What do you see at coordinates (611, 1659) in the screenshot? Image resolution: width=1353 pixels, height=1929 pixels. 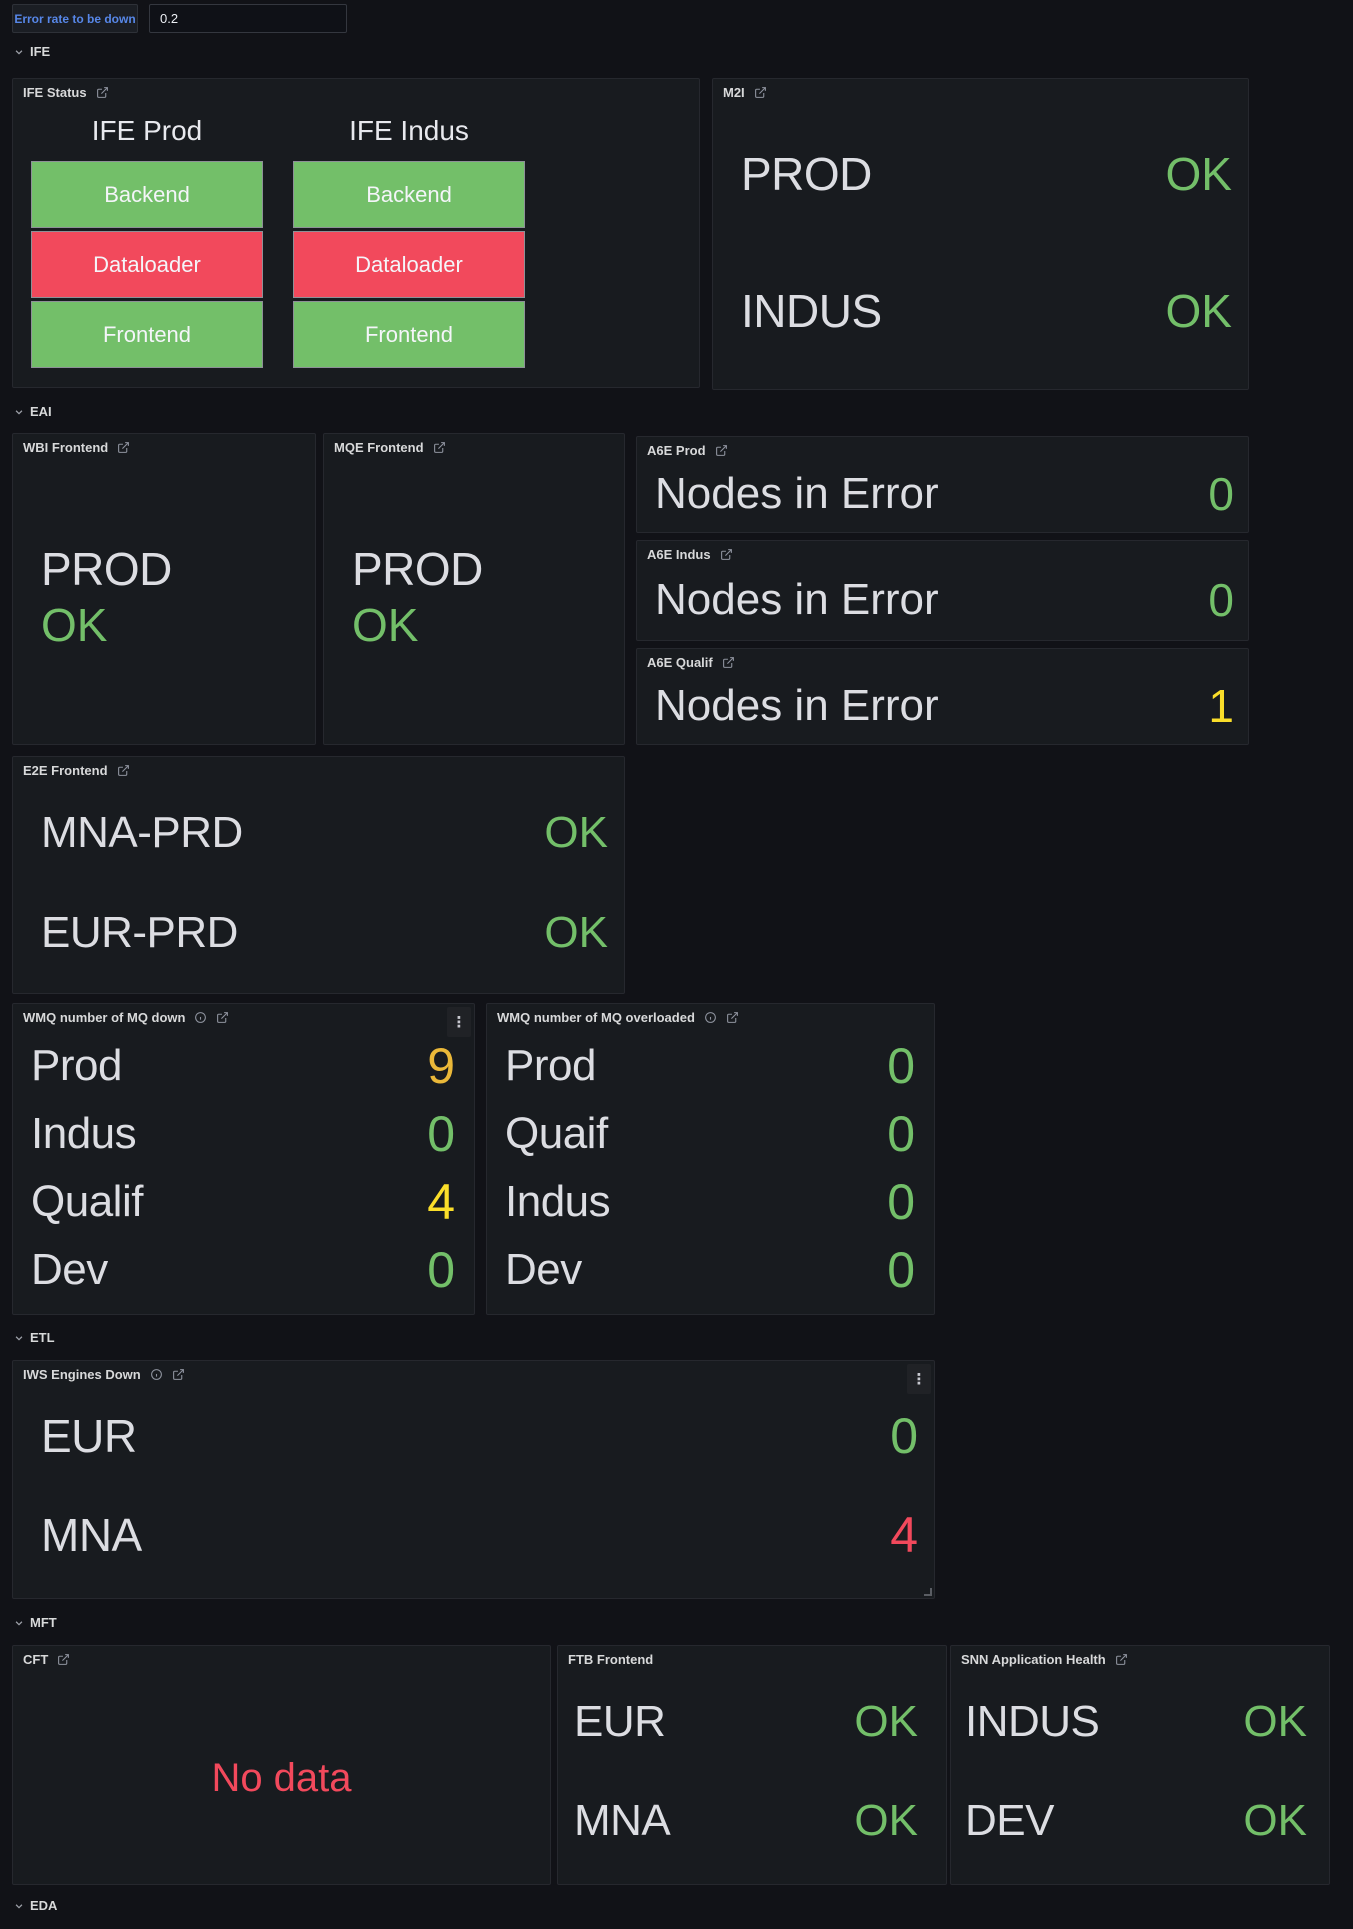 I see `panel-title: FTB Frontend` at bounding box center [611, 1659].